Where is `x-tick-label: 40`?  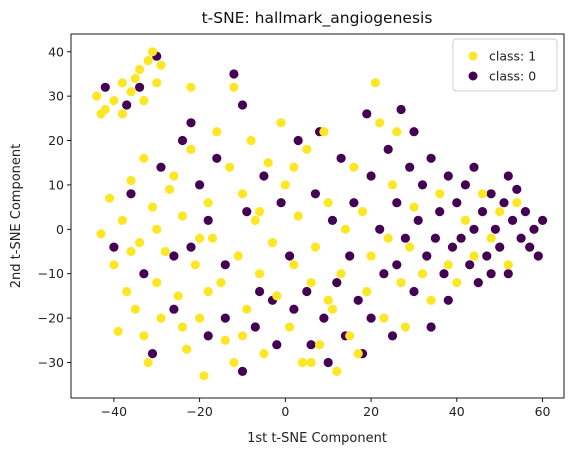 x-tick-label: 40 is located at coordinates (457, 411).